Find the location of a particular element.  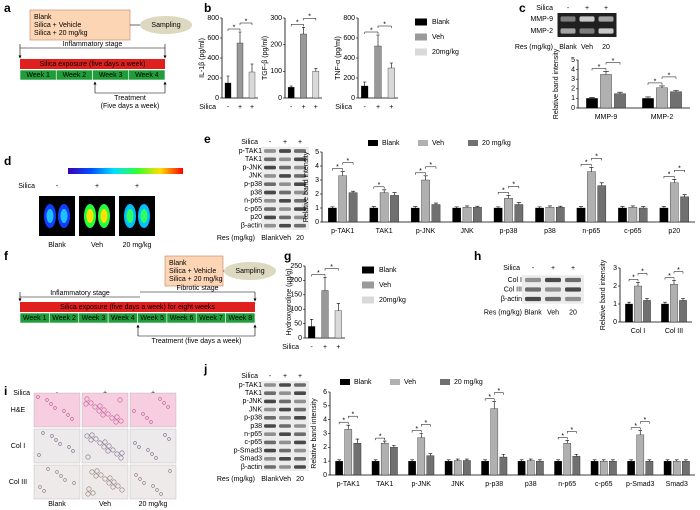

blot-row-label: p-p38 is located at coordinates (253, 184).